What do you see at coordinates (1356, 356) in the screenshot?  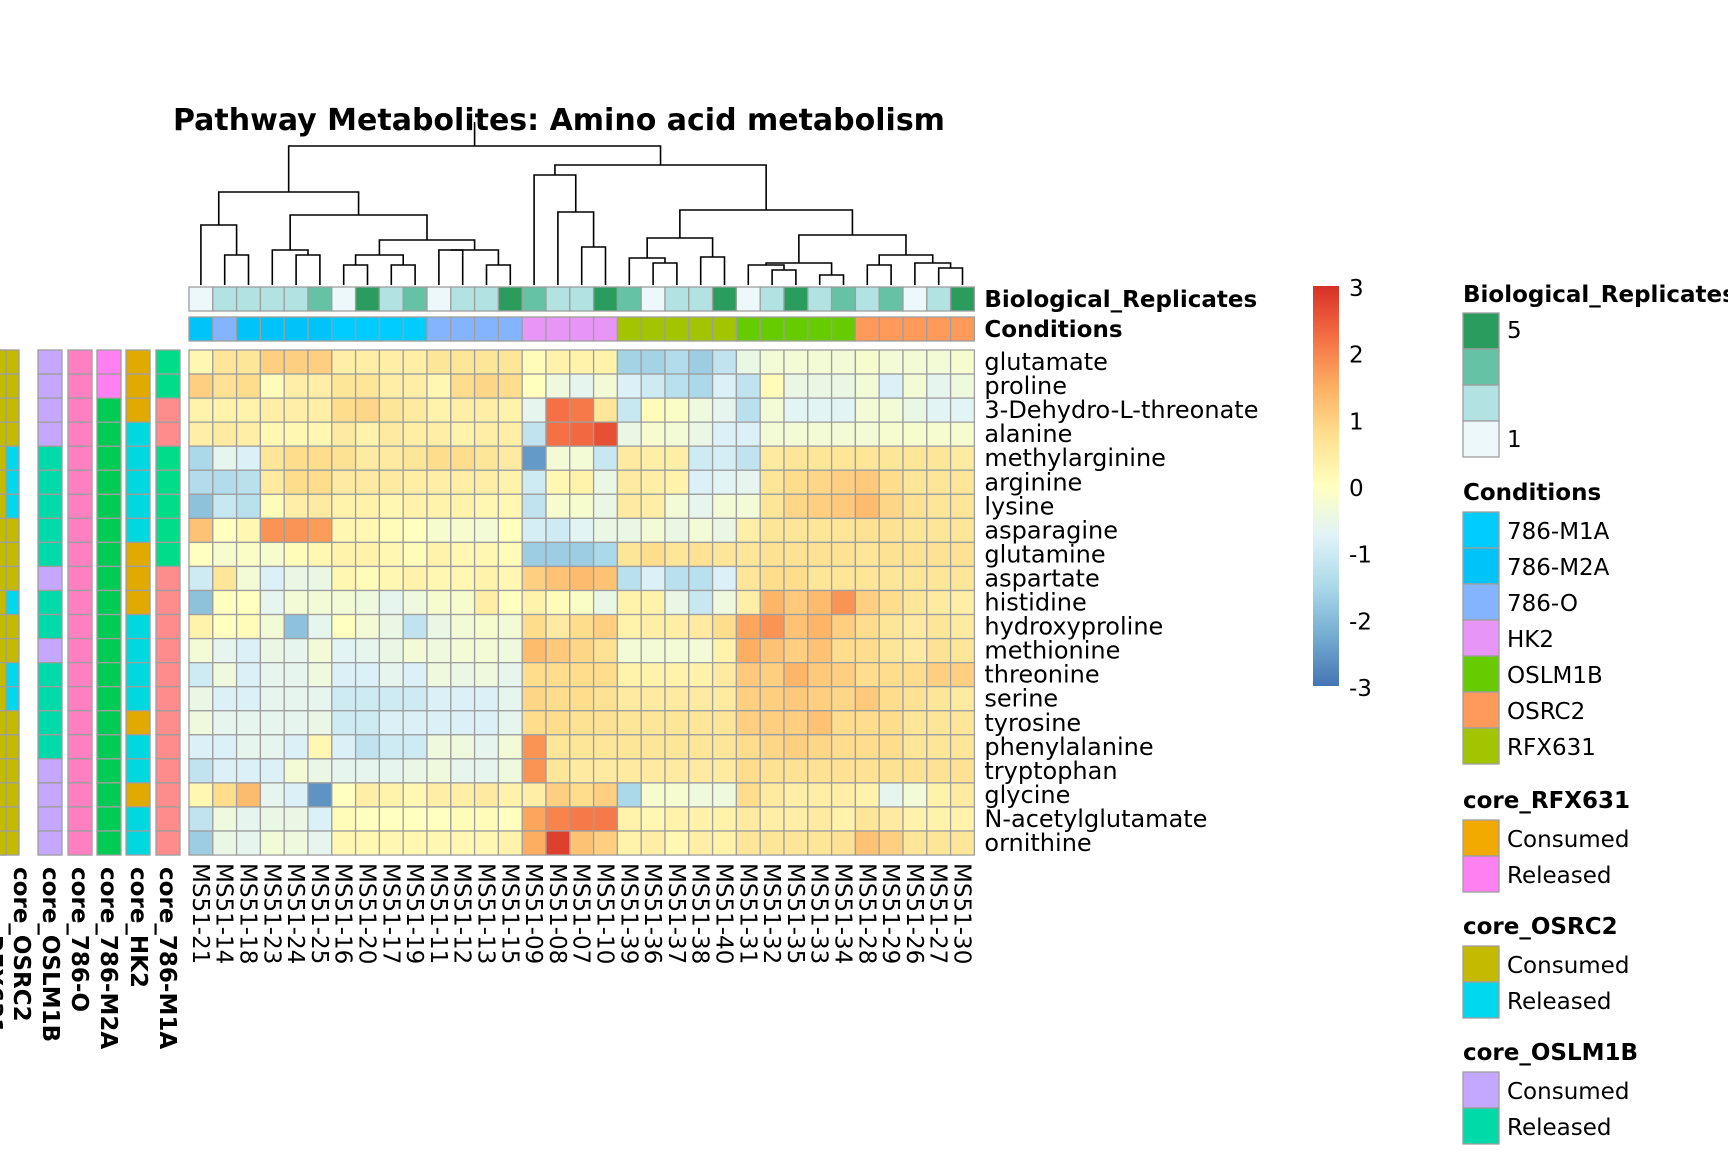 I see `color-scale-tick: 2` at bounding box center [1356, 356].